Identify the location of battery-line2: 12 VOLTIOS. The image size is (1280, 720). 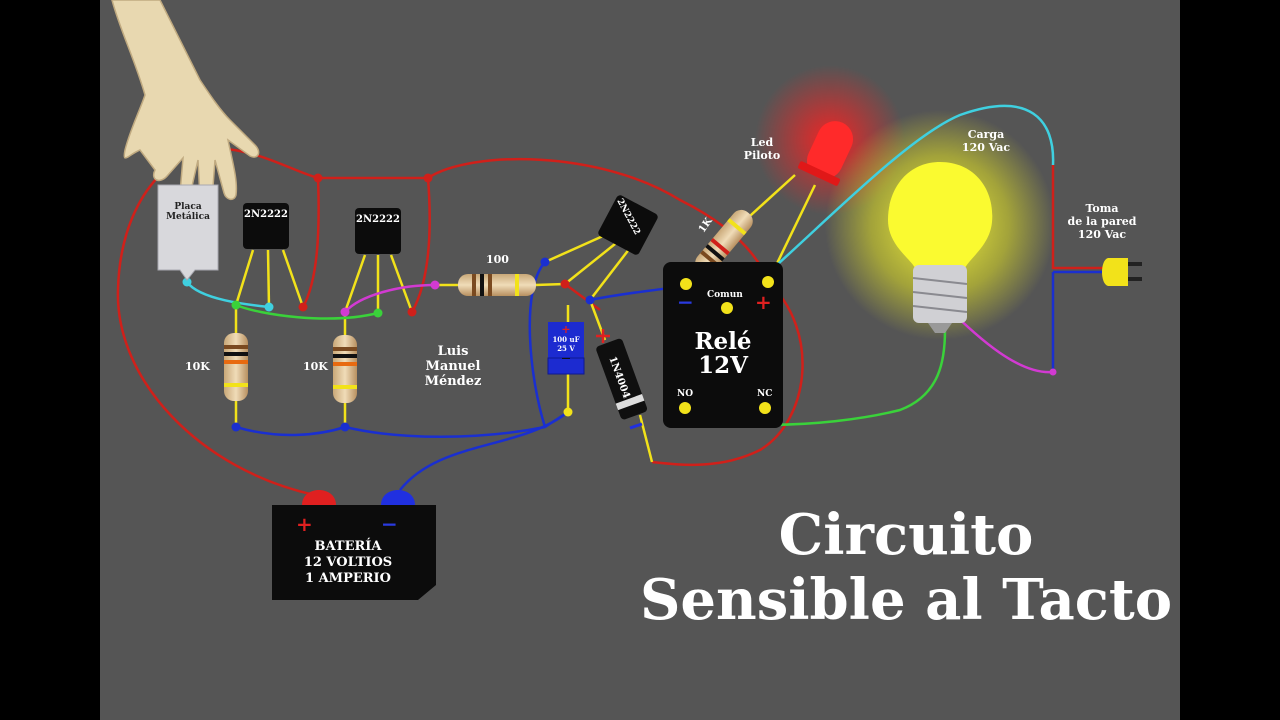
(348, 562).